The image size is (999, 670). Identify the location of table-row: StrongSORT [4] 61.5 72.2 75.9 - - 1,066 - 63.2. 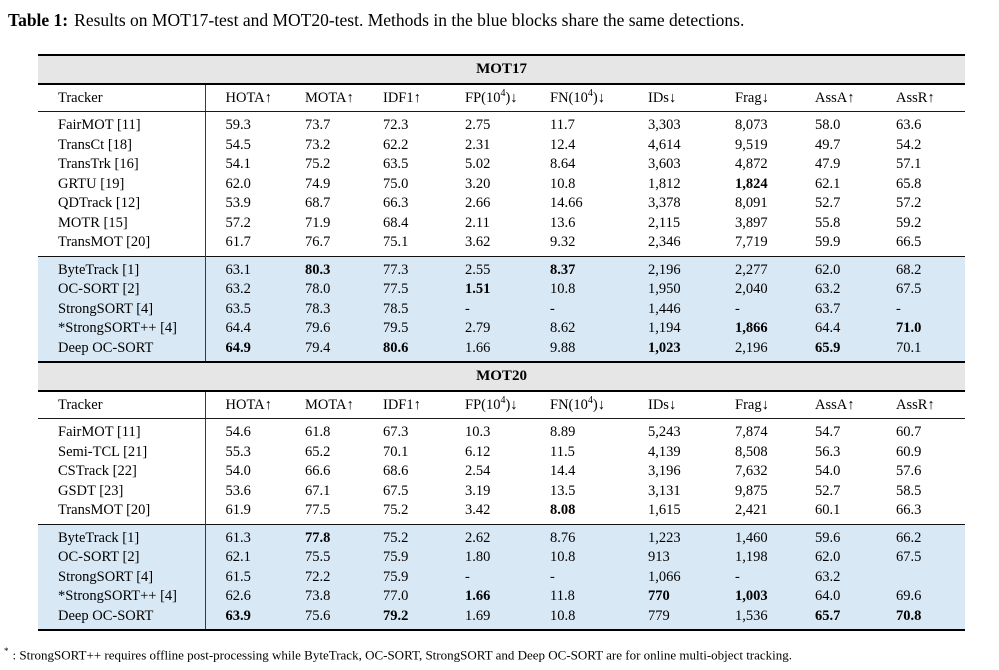
(502, 577).